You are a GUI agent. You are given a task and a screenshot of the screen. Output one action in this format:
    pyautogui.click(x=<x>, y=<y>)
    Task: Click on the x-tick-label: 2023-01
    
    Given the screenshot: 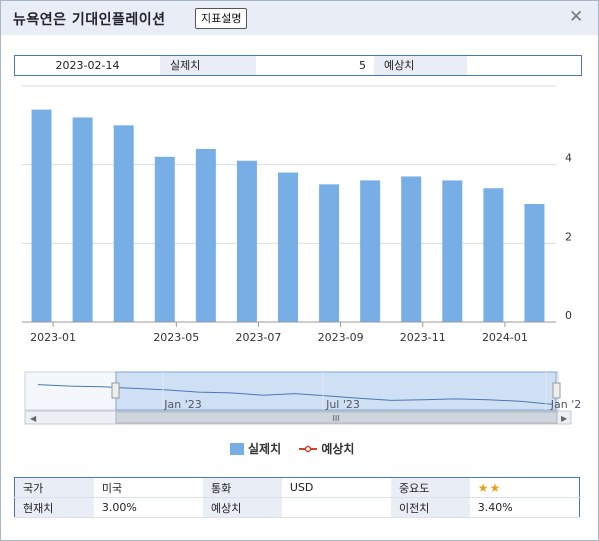 What is the action you would take?
    pyautogui.click(x=53, y=337)
    